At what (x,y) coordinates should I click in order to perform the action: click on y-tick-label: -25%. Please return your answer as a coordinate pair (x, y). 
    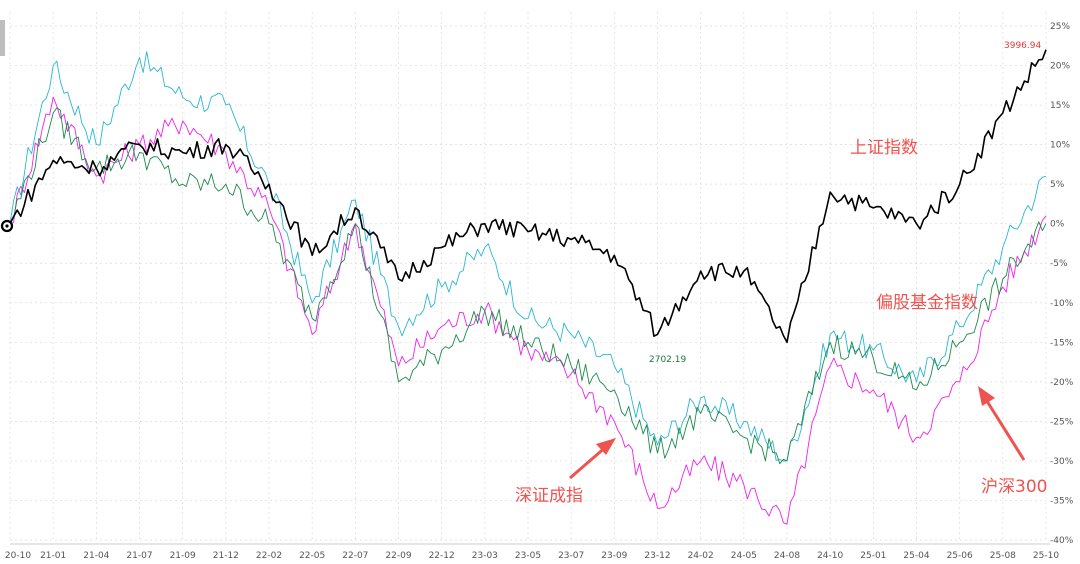
    Looking at the image, I should click on (1062, 422).